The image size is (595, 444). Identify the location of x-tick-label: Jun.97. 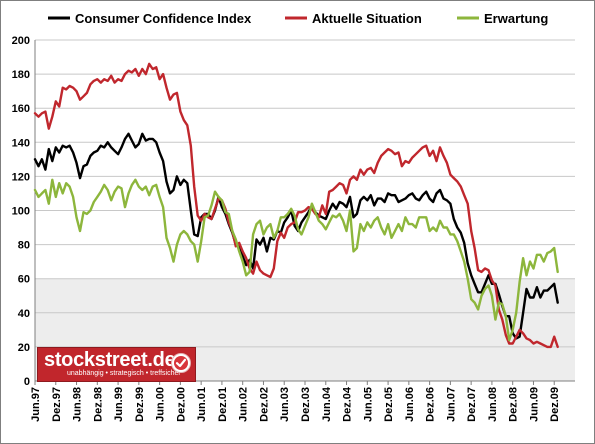
(36, 404).